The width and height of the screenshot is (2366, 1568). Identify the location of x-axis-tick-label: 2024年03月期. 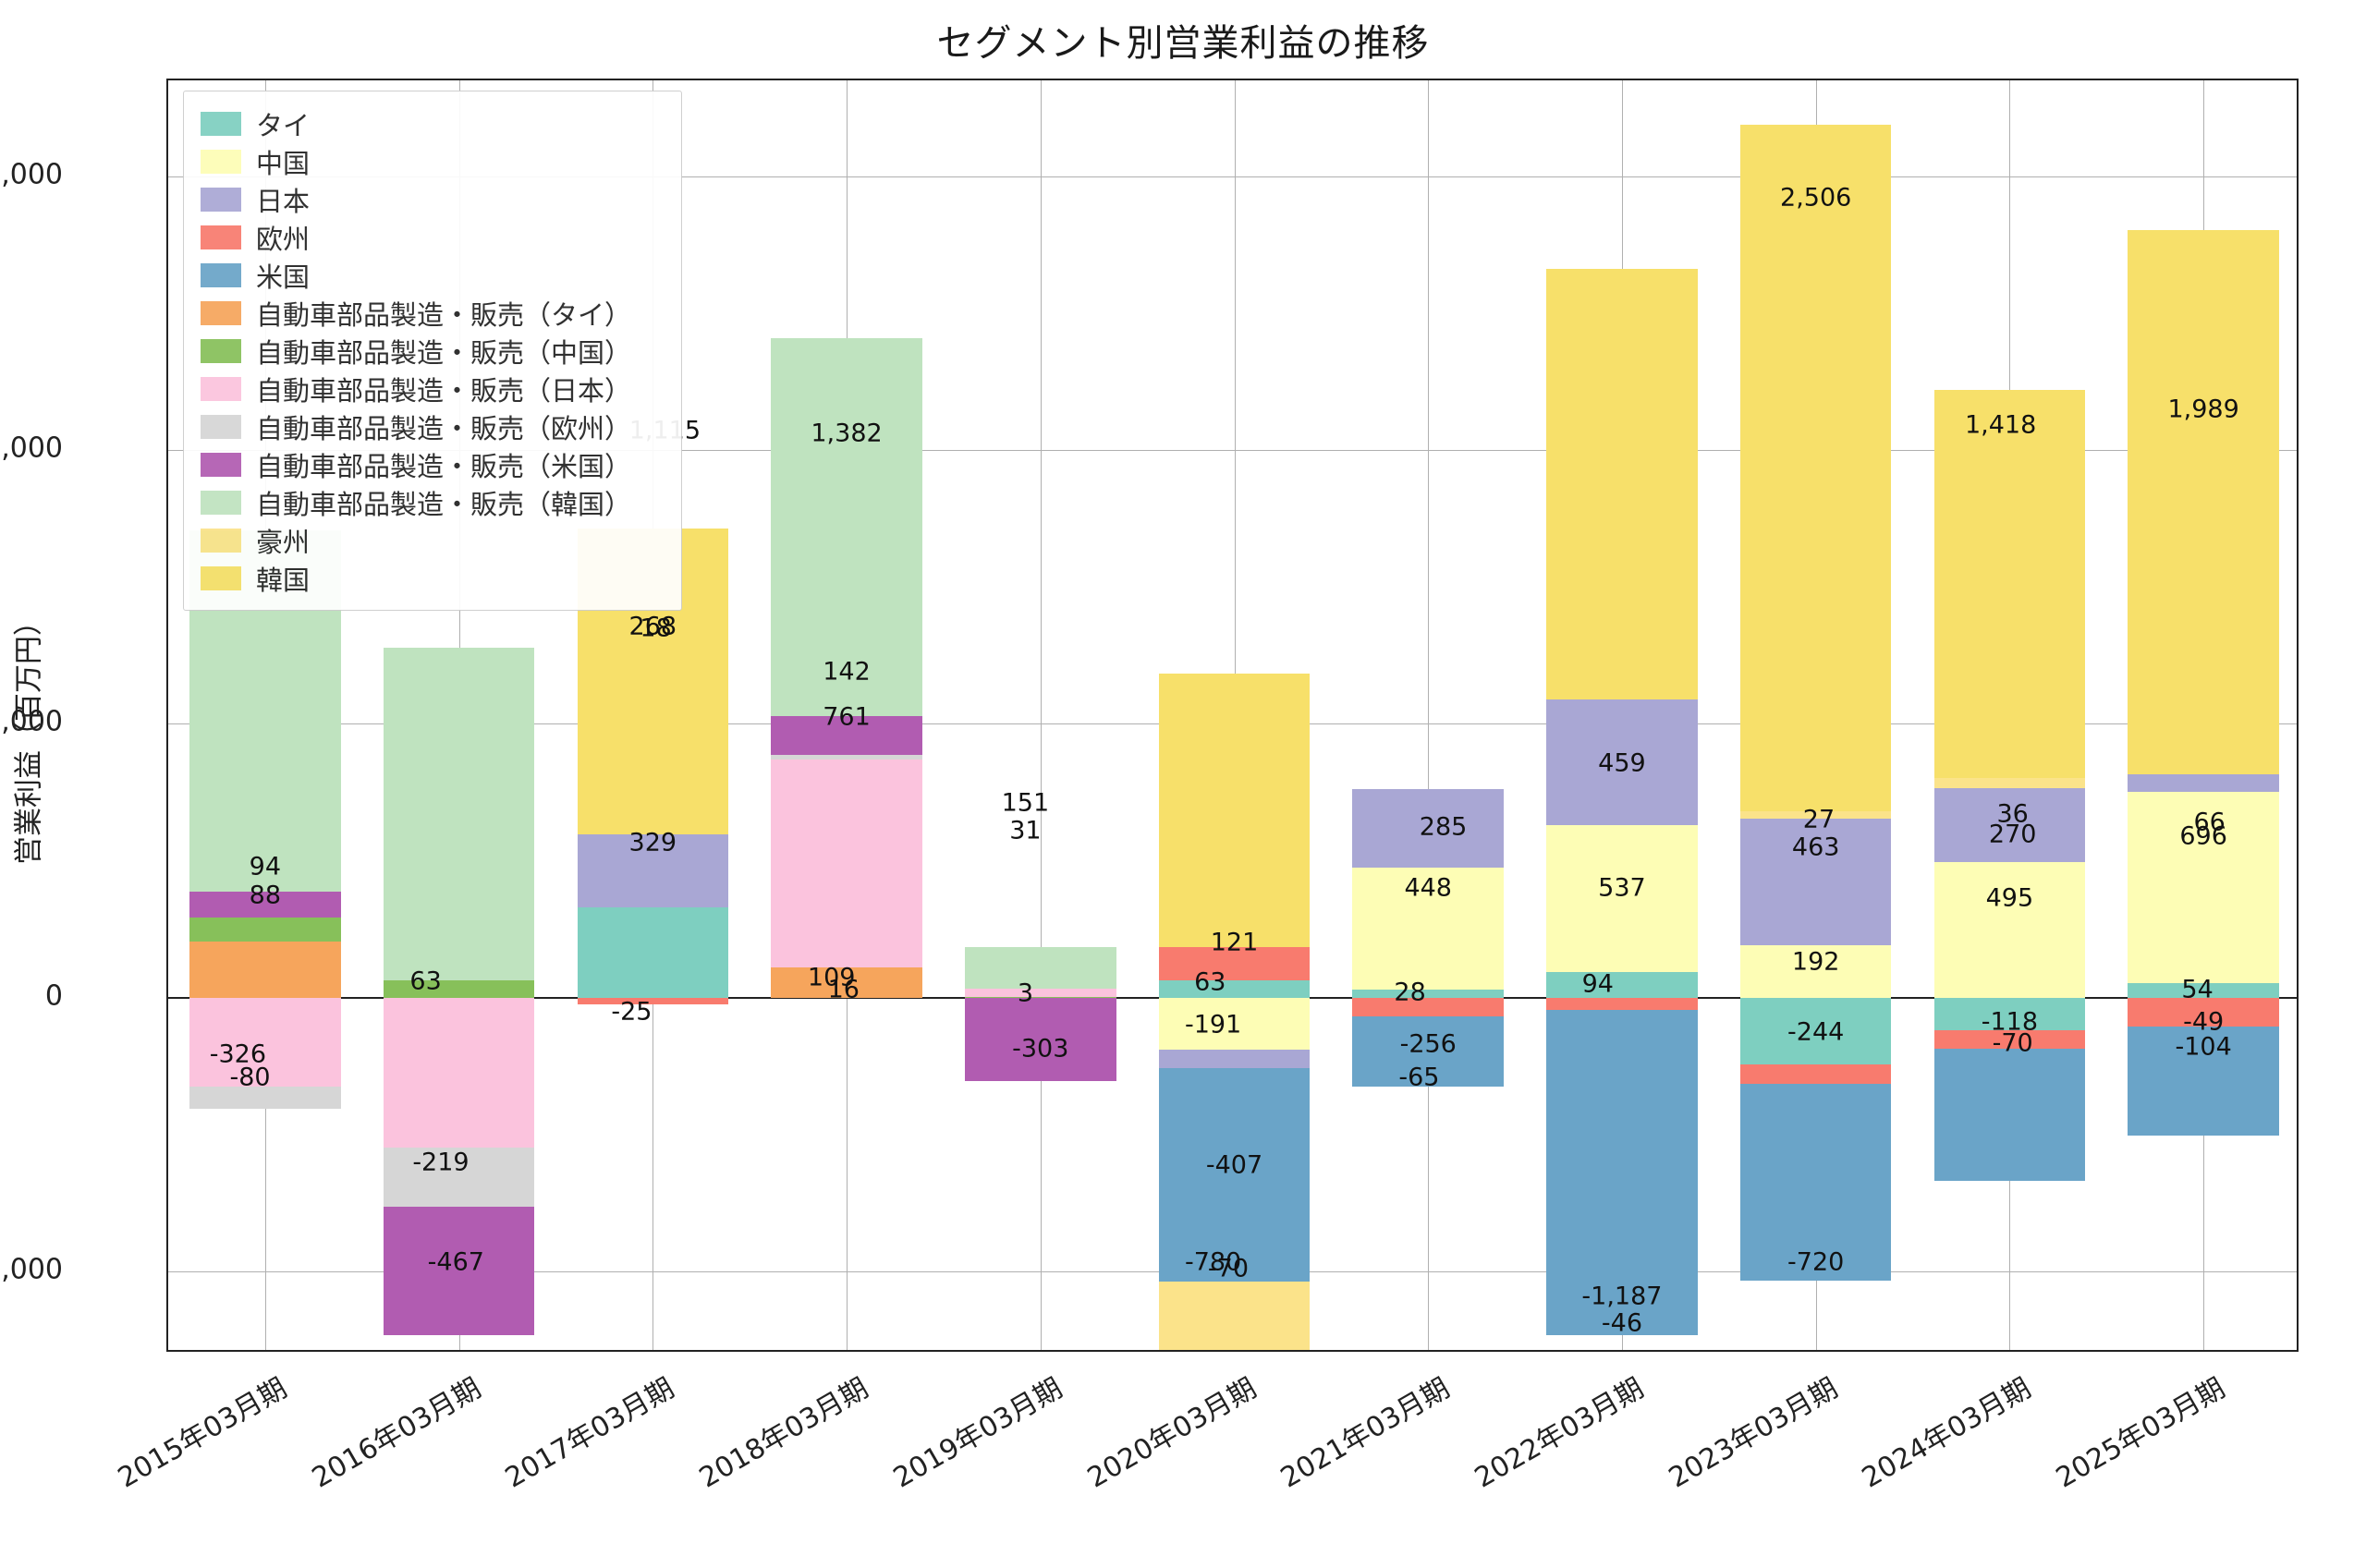
(1947, 1433).